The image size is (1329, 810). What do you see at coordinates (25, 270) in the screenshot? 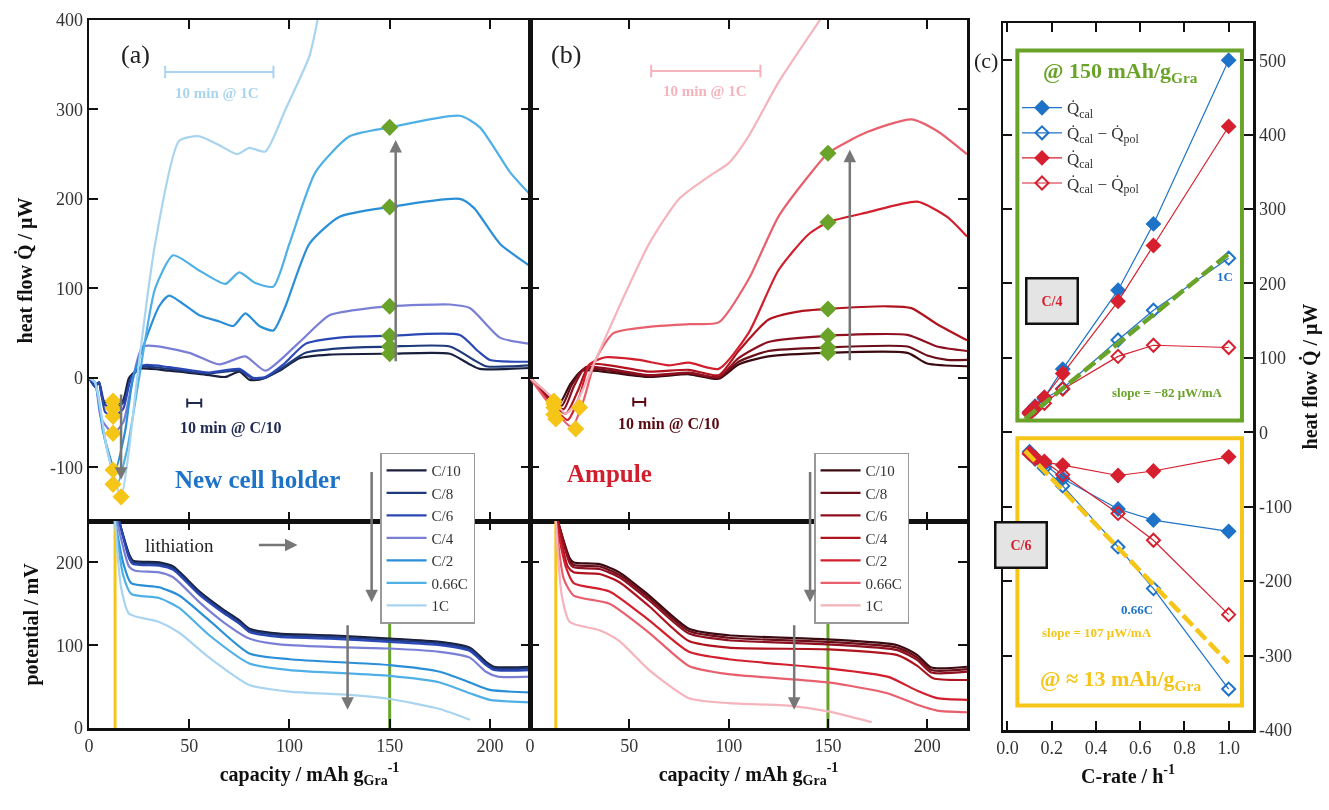
I see `y-axis-title: heat flow Q̇ / μW` at bounding box center [25, 270].